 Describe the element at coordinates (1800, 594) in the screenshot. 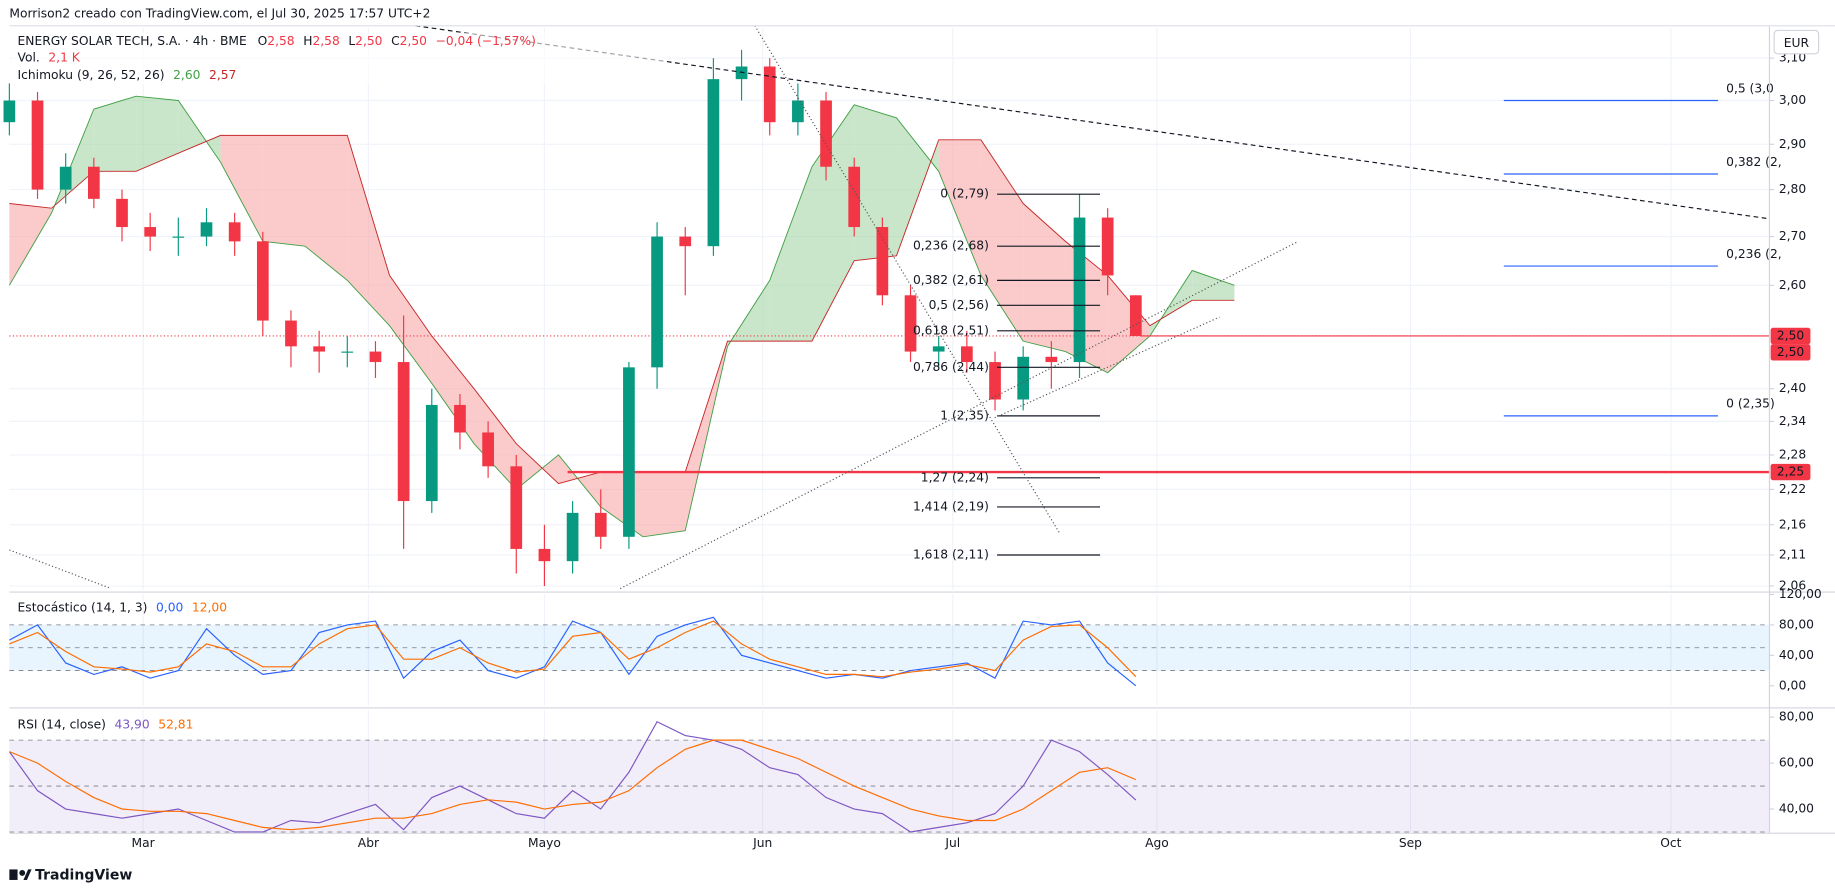

I see `y-tick-label: 120,00` at that location.